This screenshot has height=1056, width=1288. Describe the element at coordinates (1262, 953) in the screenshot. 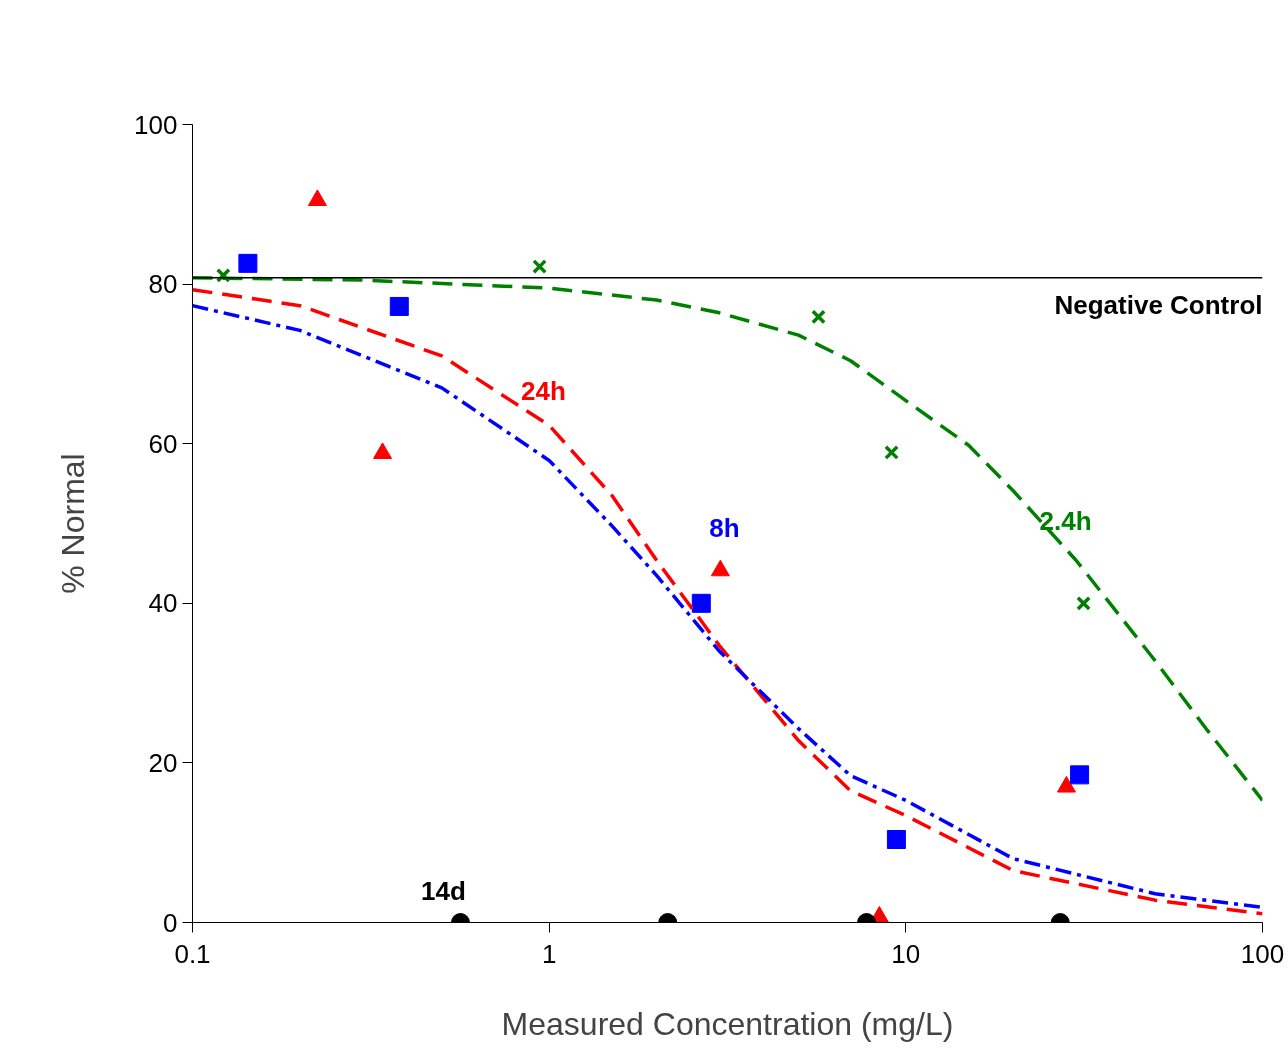

I see `x-tick-label: 100` at that location.